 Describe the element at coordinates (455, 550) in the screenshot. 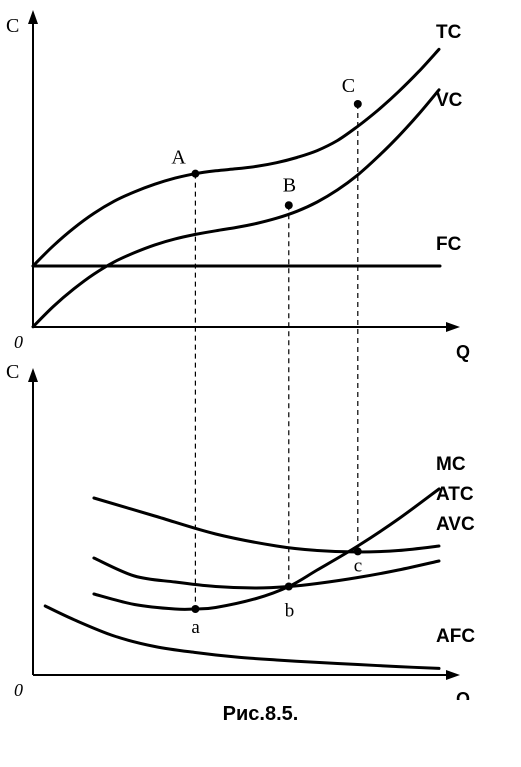

I see `bottom-series-labels: MC ATC AVC AFC` at that location.